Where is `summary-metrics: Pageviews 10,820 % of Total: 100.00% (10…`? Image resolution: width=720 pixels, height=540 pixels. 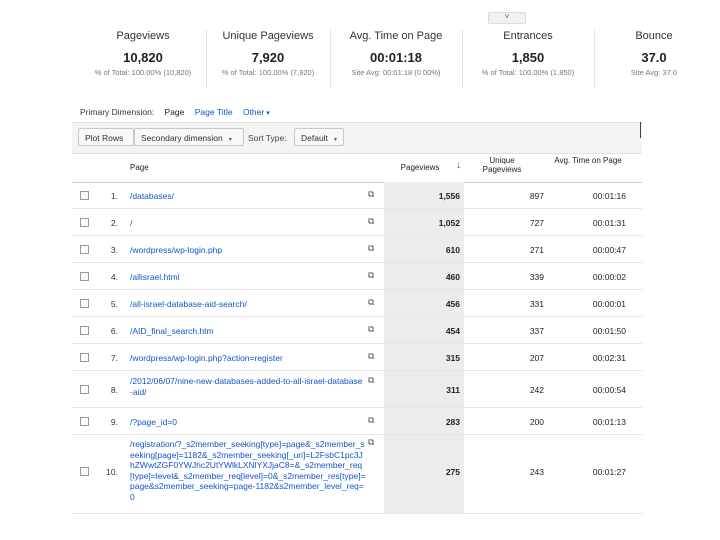 summary-metrics: Pageviews 10,820 % of Total: 100.00% (10… is located at coordinates (400, 61).